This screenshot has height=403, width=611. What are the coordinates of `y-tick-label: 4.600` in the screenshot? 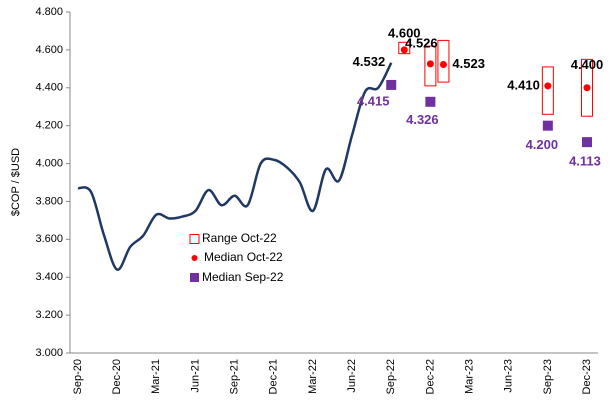 It's located at (49, 50).